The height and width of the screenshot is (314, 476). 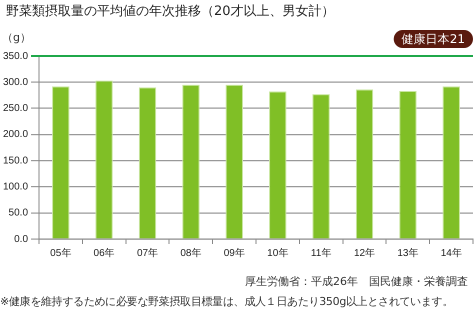 What do you see at coordinates (15, 186) in the screenshot?
I see `y-tick-label: 100.0` at bounding box center [15, 186].